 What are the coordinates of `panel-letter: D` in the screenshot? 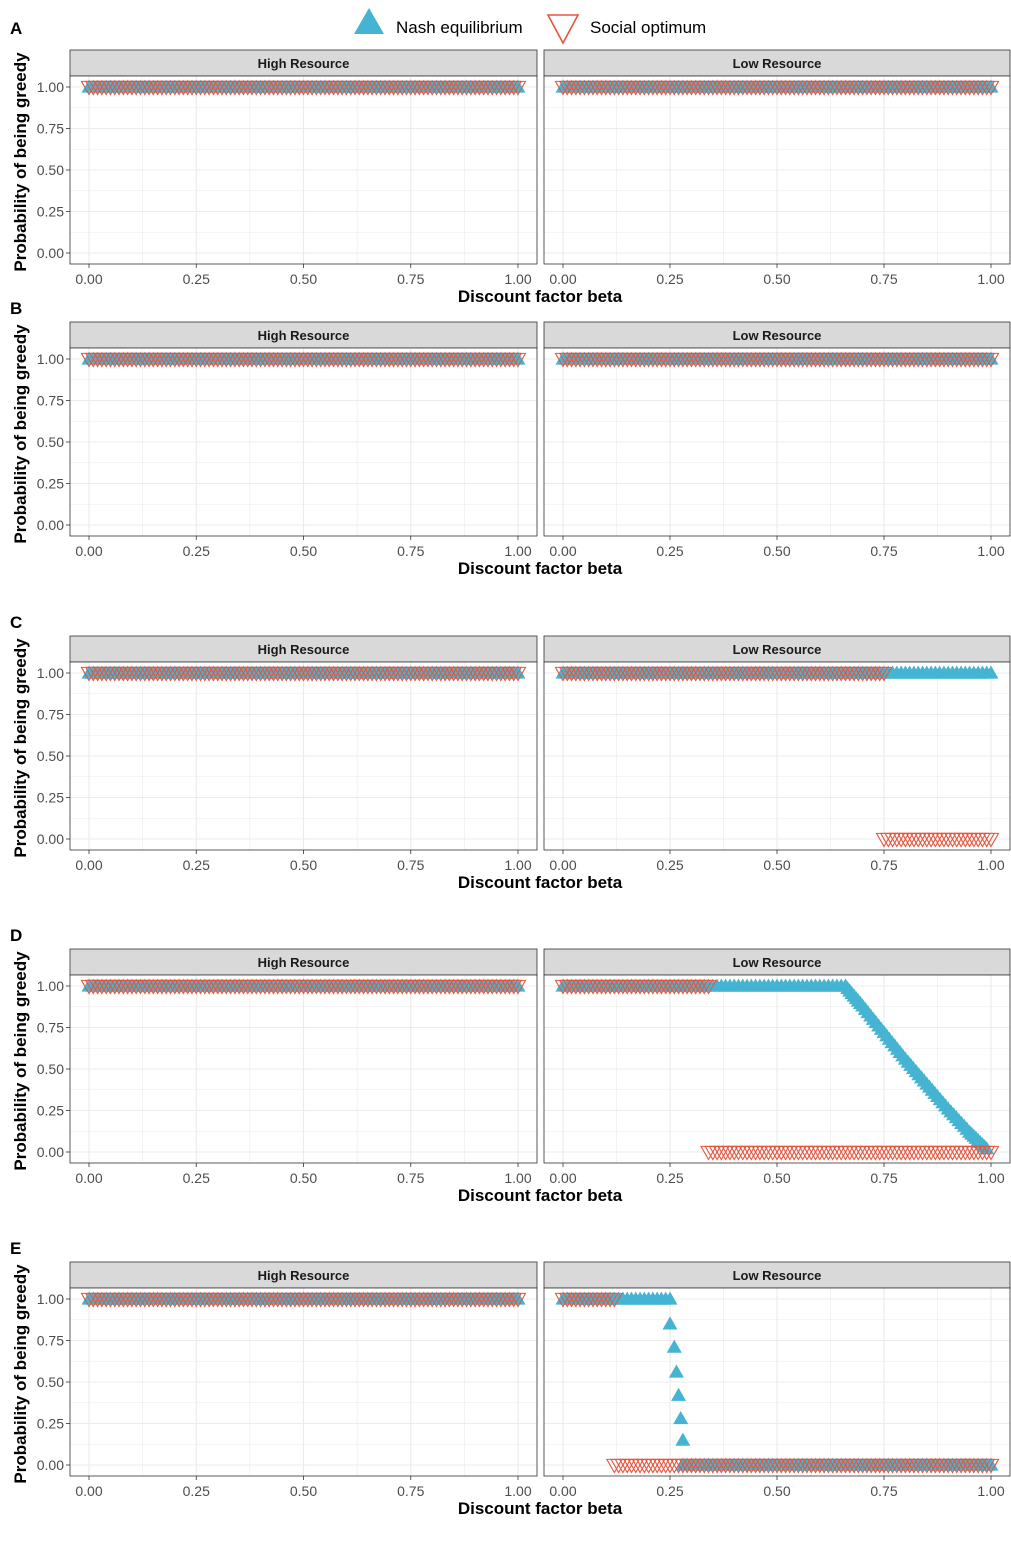 It's located at (16, 935).